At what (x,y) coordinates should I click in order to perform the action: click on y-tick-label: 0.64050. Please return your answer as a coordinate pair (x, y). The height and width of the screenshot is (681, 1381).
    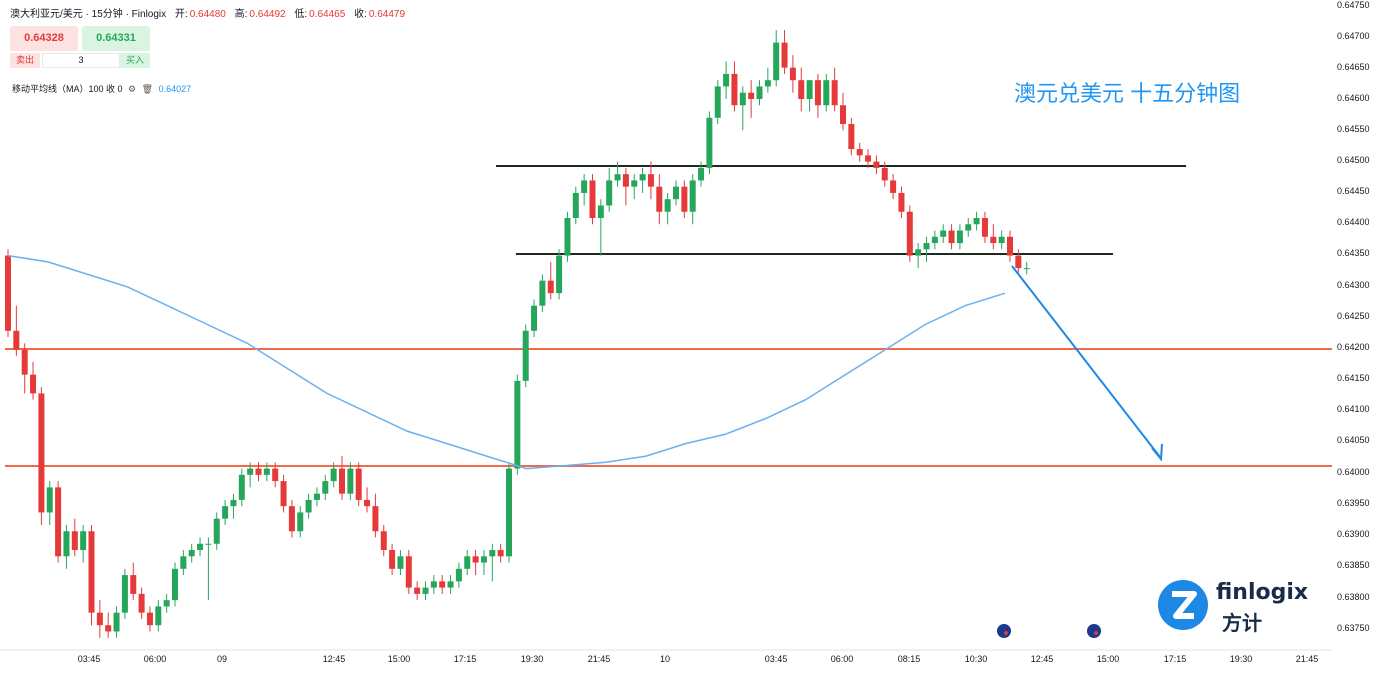
    Looking at the image, I should click on (1353, 440).